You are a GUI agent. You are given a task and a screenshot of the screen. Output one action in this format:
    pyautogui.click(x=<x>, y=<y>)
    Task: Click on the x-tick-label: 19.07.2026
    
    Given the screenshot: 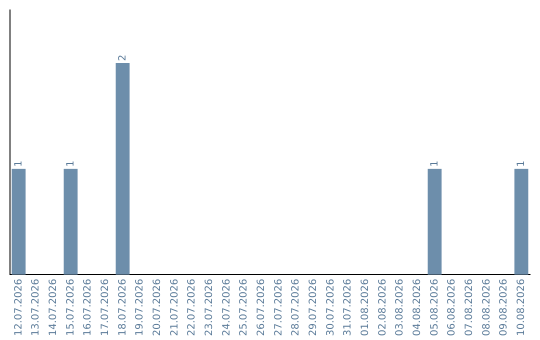 What is the action you would take?
    pyautogui.click(x=140, y=307)
    